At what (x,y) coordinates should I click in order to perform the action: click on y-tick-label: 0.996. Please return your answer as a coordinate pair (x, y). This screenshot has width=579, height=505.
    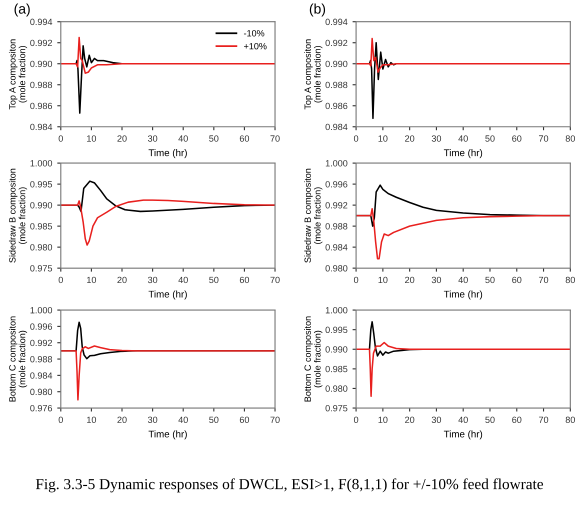
    Looking at the image, I should click on (337, 184).